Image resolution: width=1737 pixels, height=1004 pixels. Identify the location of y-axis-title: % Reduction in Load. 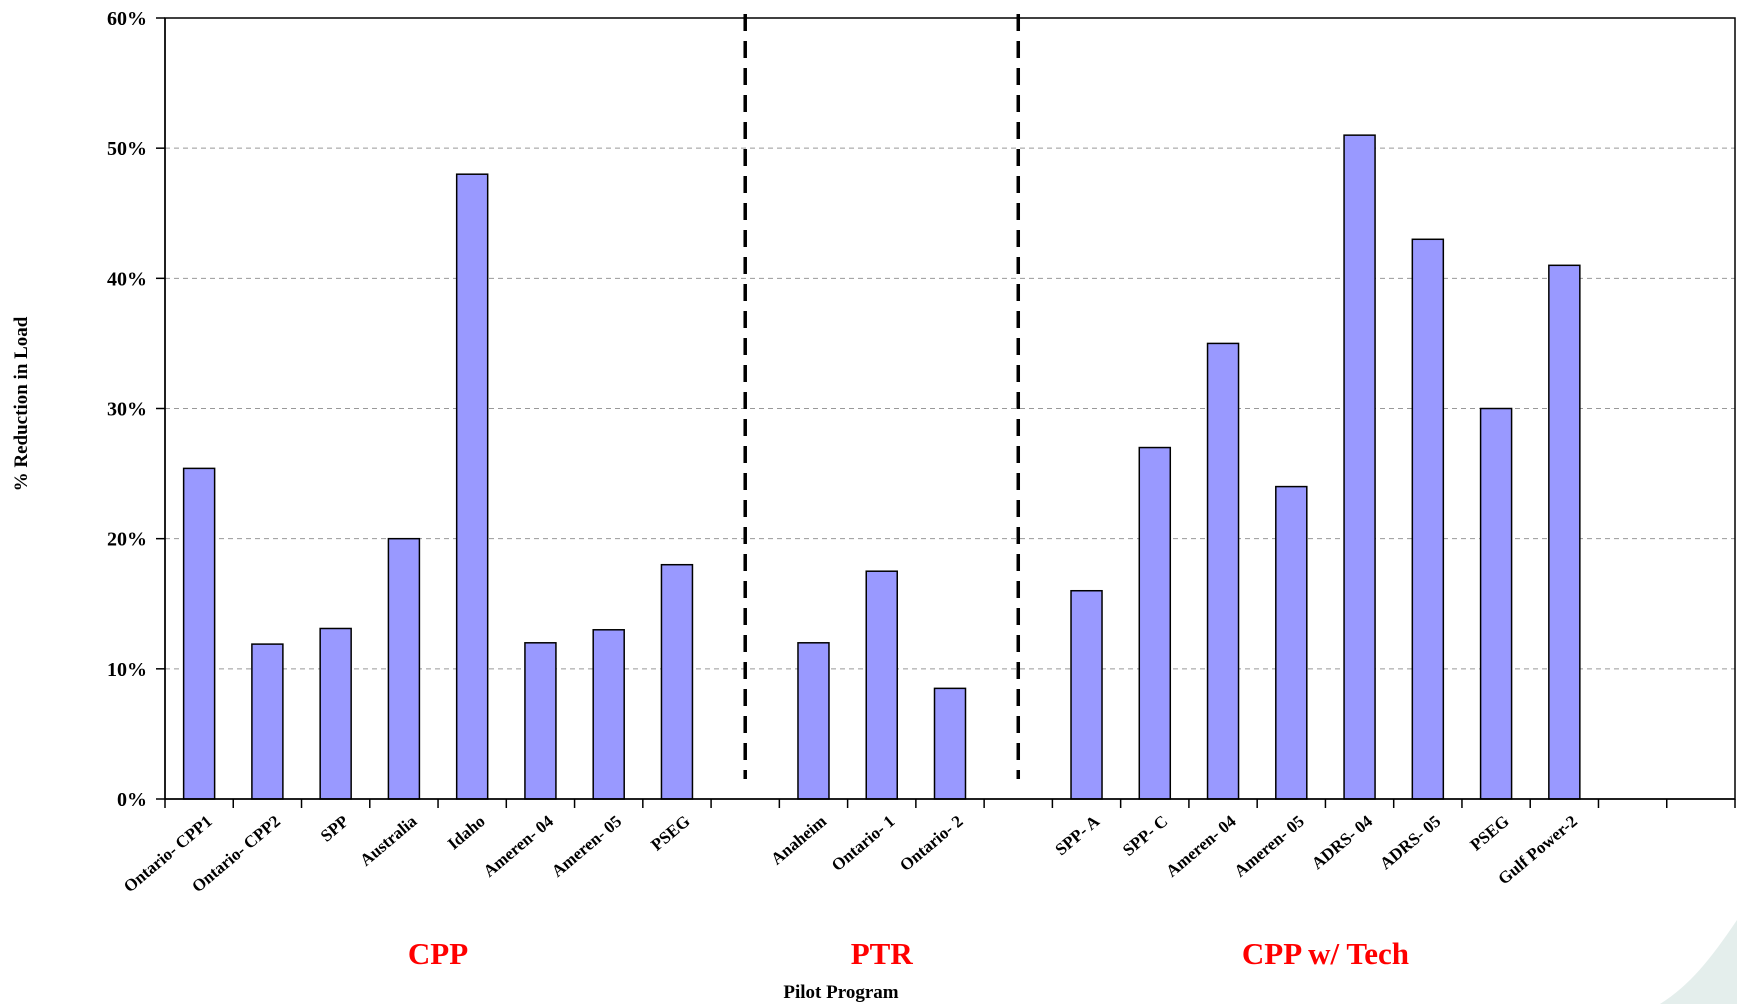
(21, 403).